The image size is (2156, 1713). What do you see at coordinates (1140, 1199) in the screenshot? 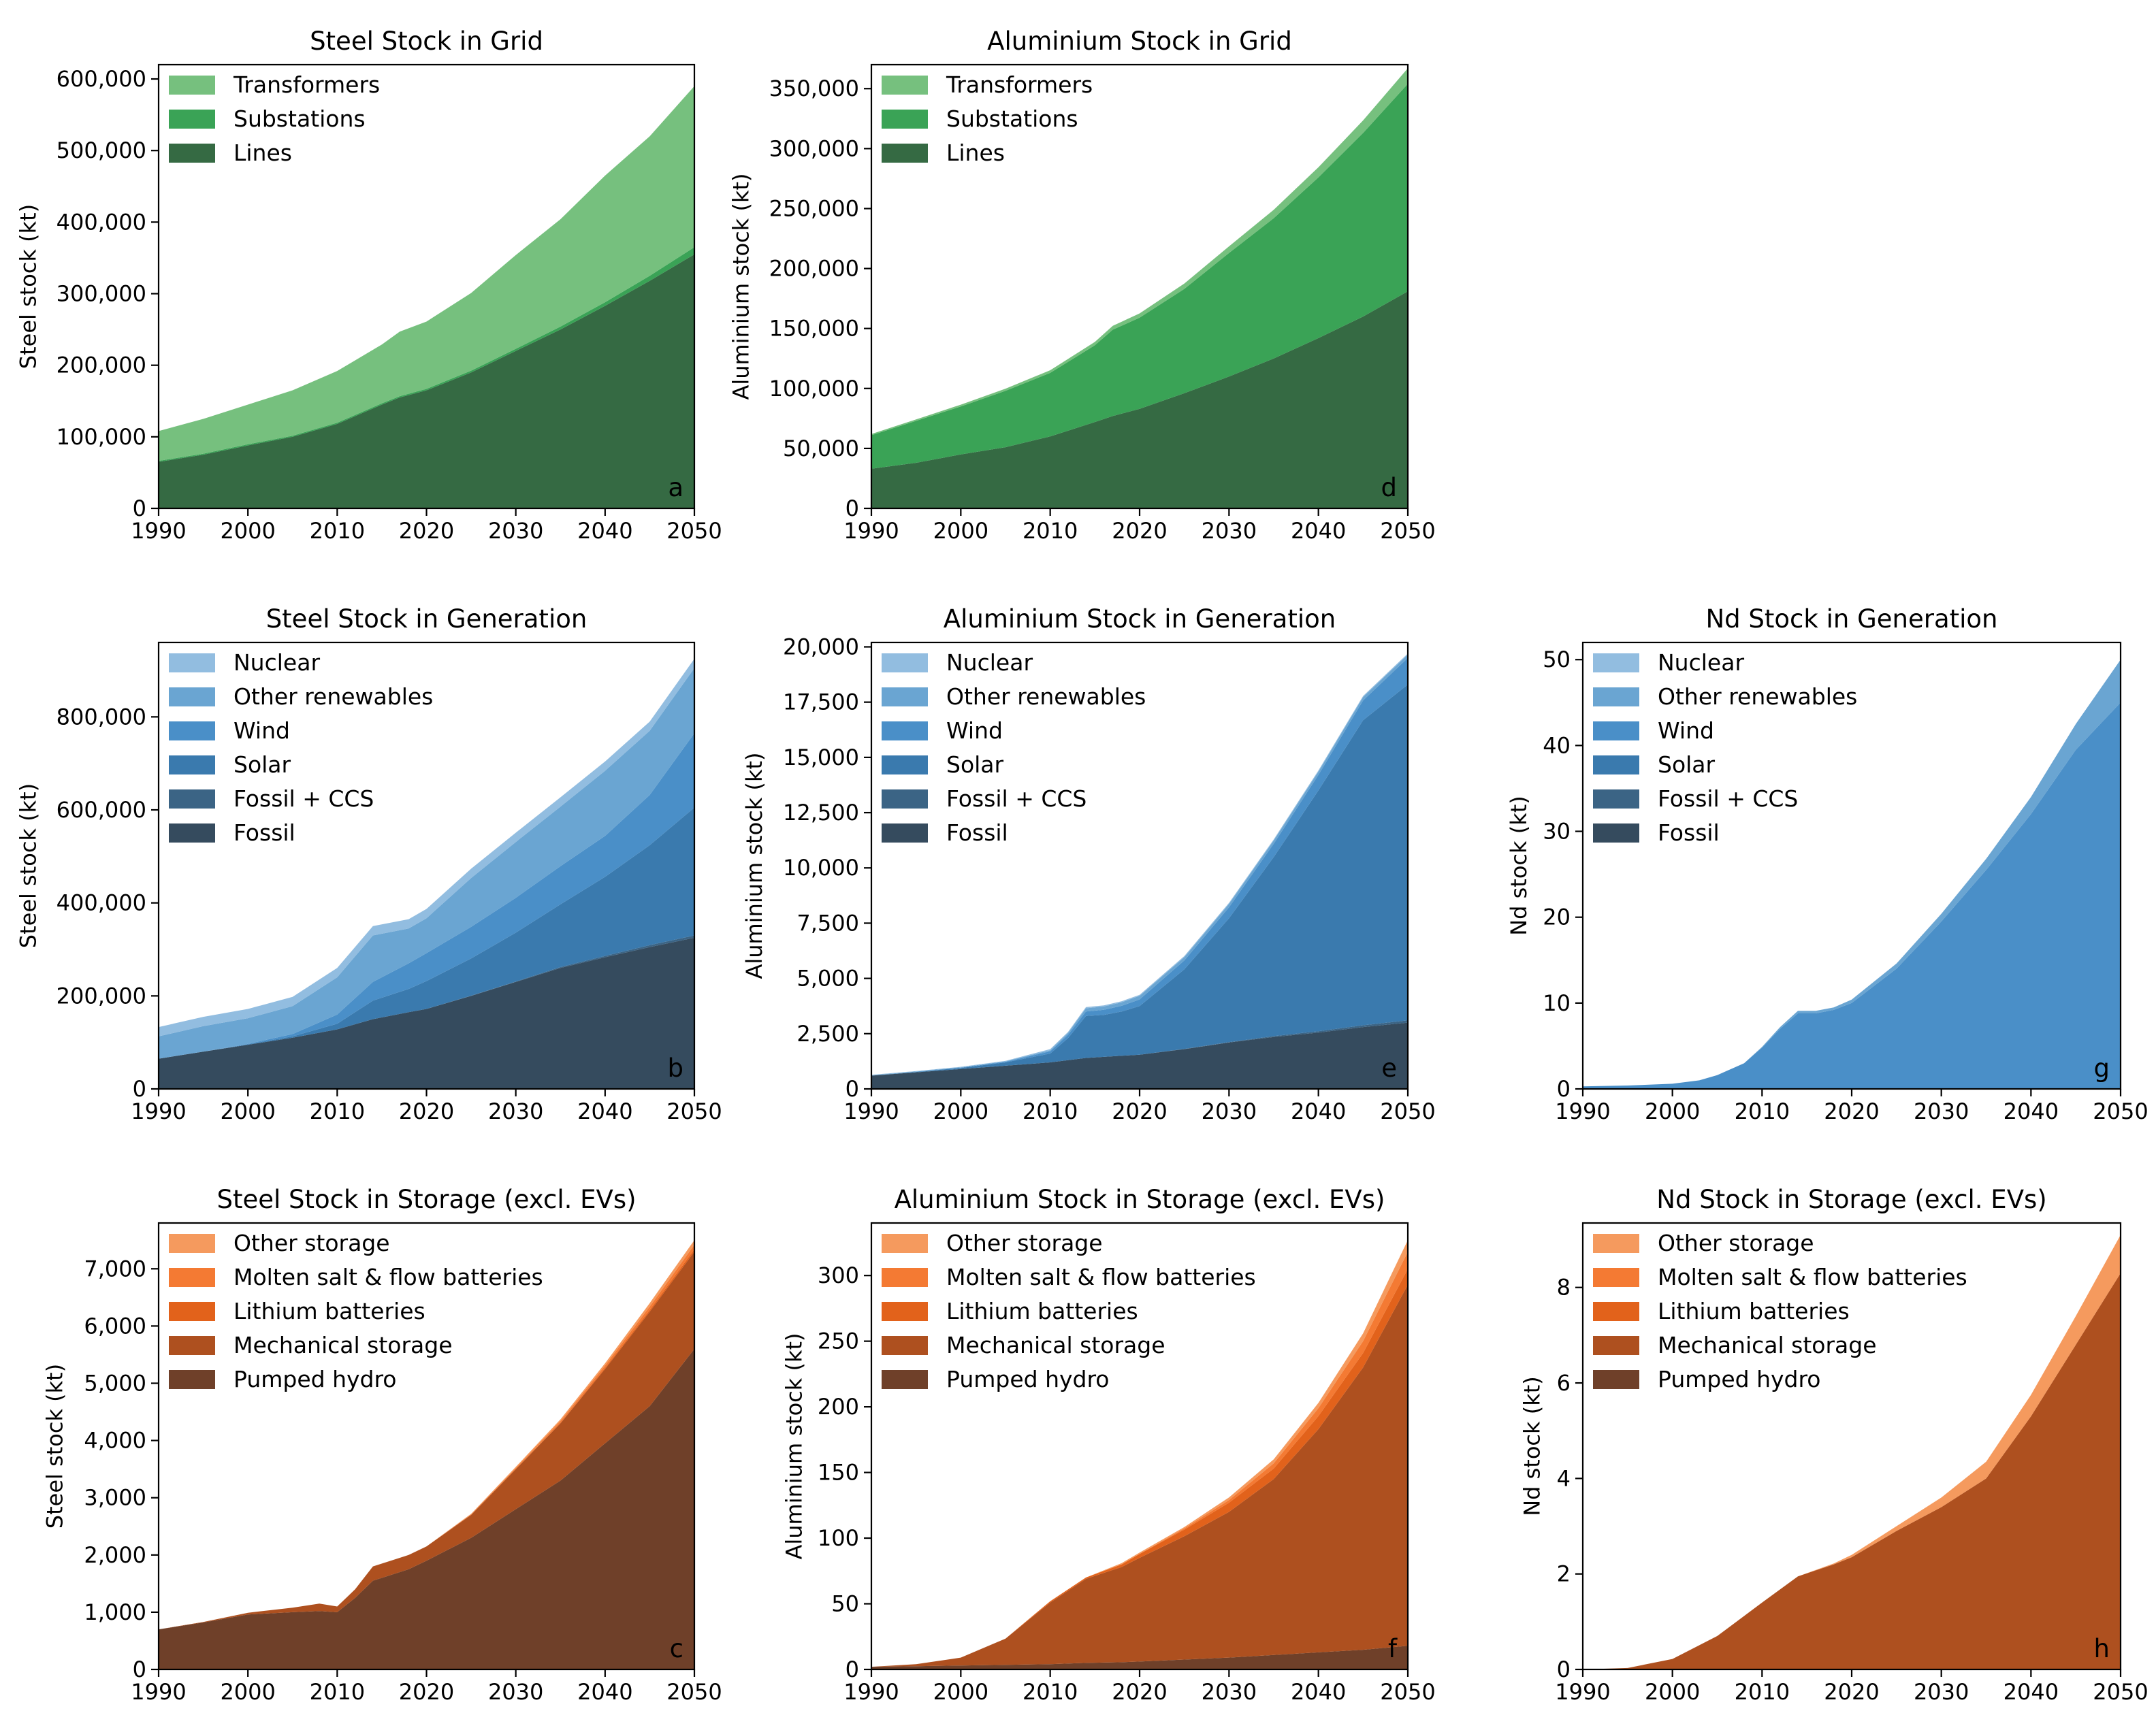
I see `chart-title: Aluminium Stock in Storage (excl. EVs)` at bounding box center [1140, 1199].